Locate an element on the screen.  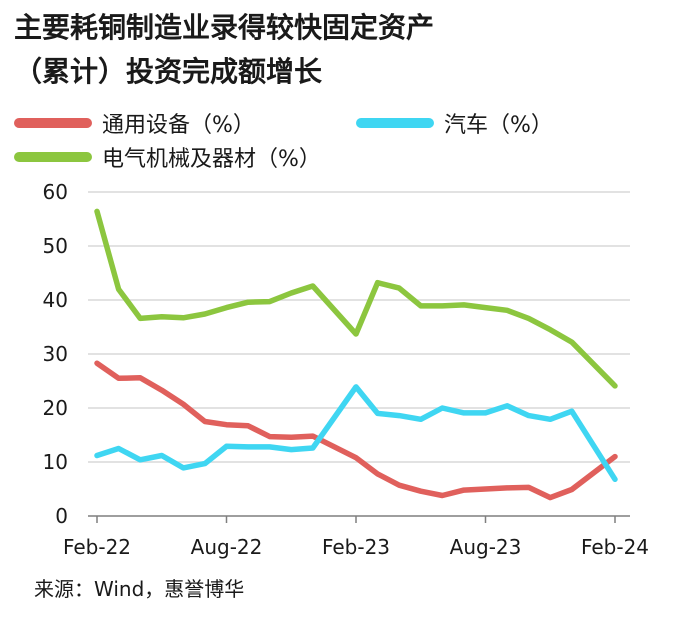
legend-label-electrical: 电气机械及器材（%） is located at coordinates (211, 159).